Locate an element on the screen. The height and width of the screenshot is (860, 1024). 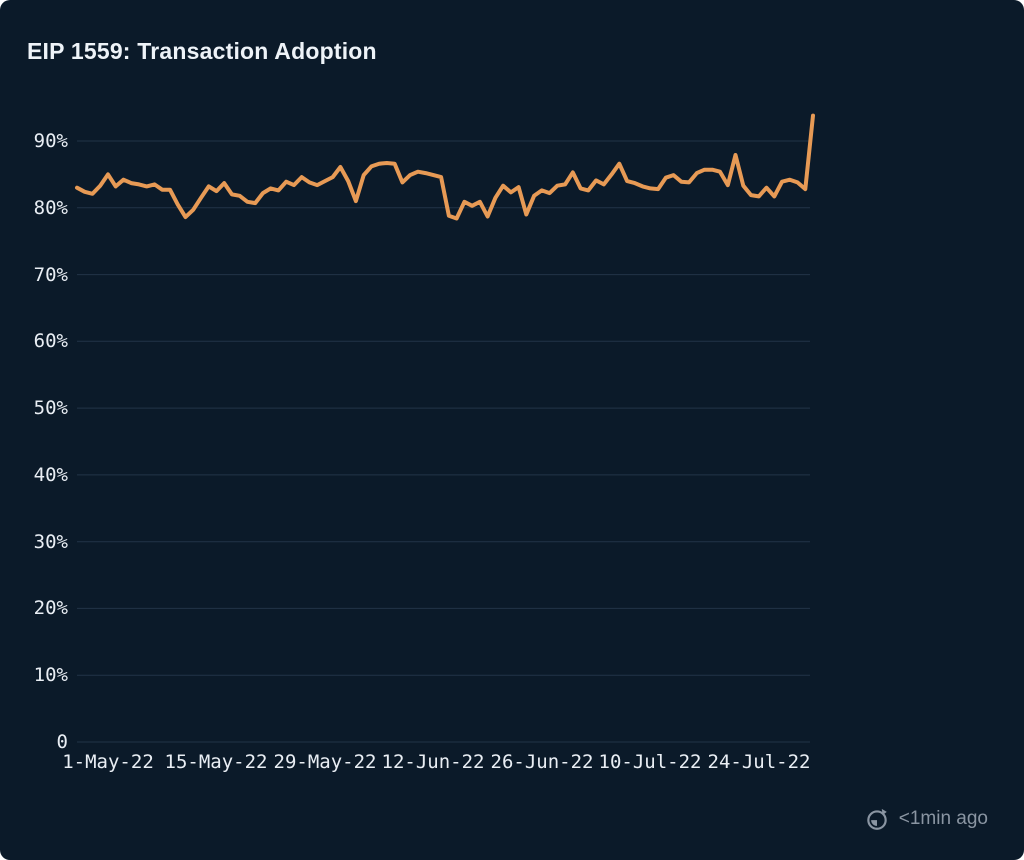
adoption-line is located at coordinates (445, 167).